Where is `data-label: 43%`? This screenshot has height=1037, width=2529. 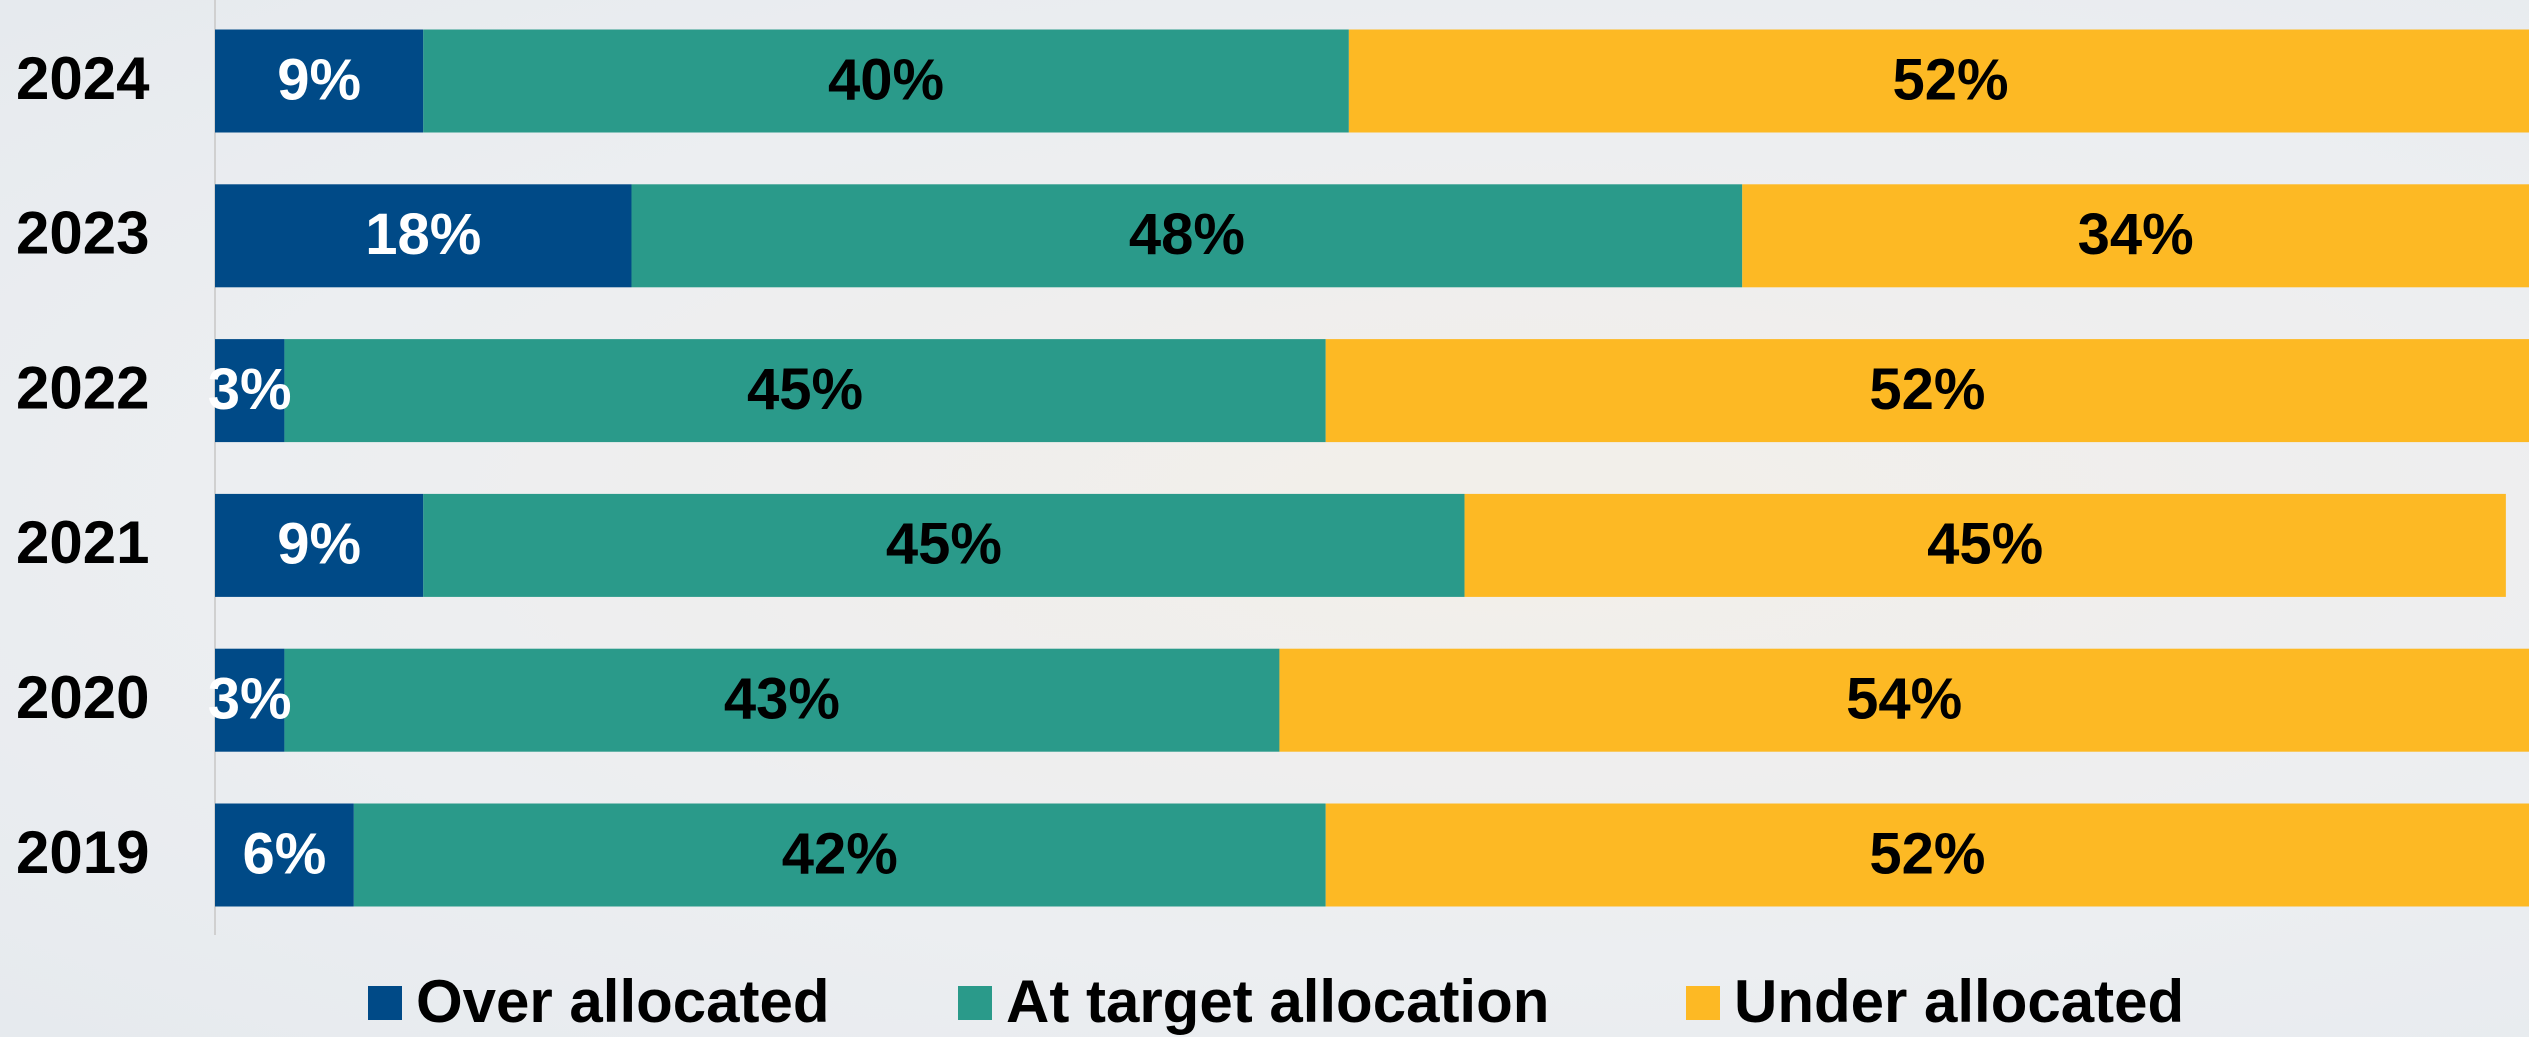
data-label: 43% is located at coordinates (782, 699).